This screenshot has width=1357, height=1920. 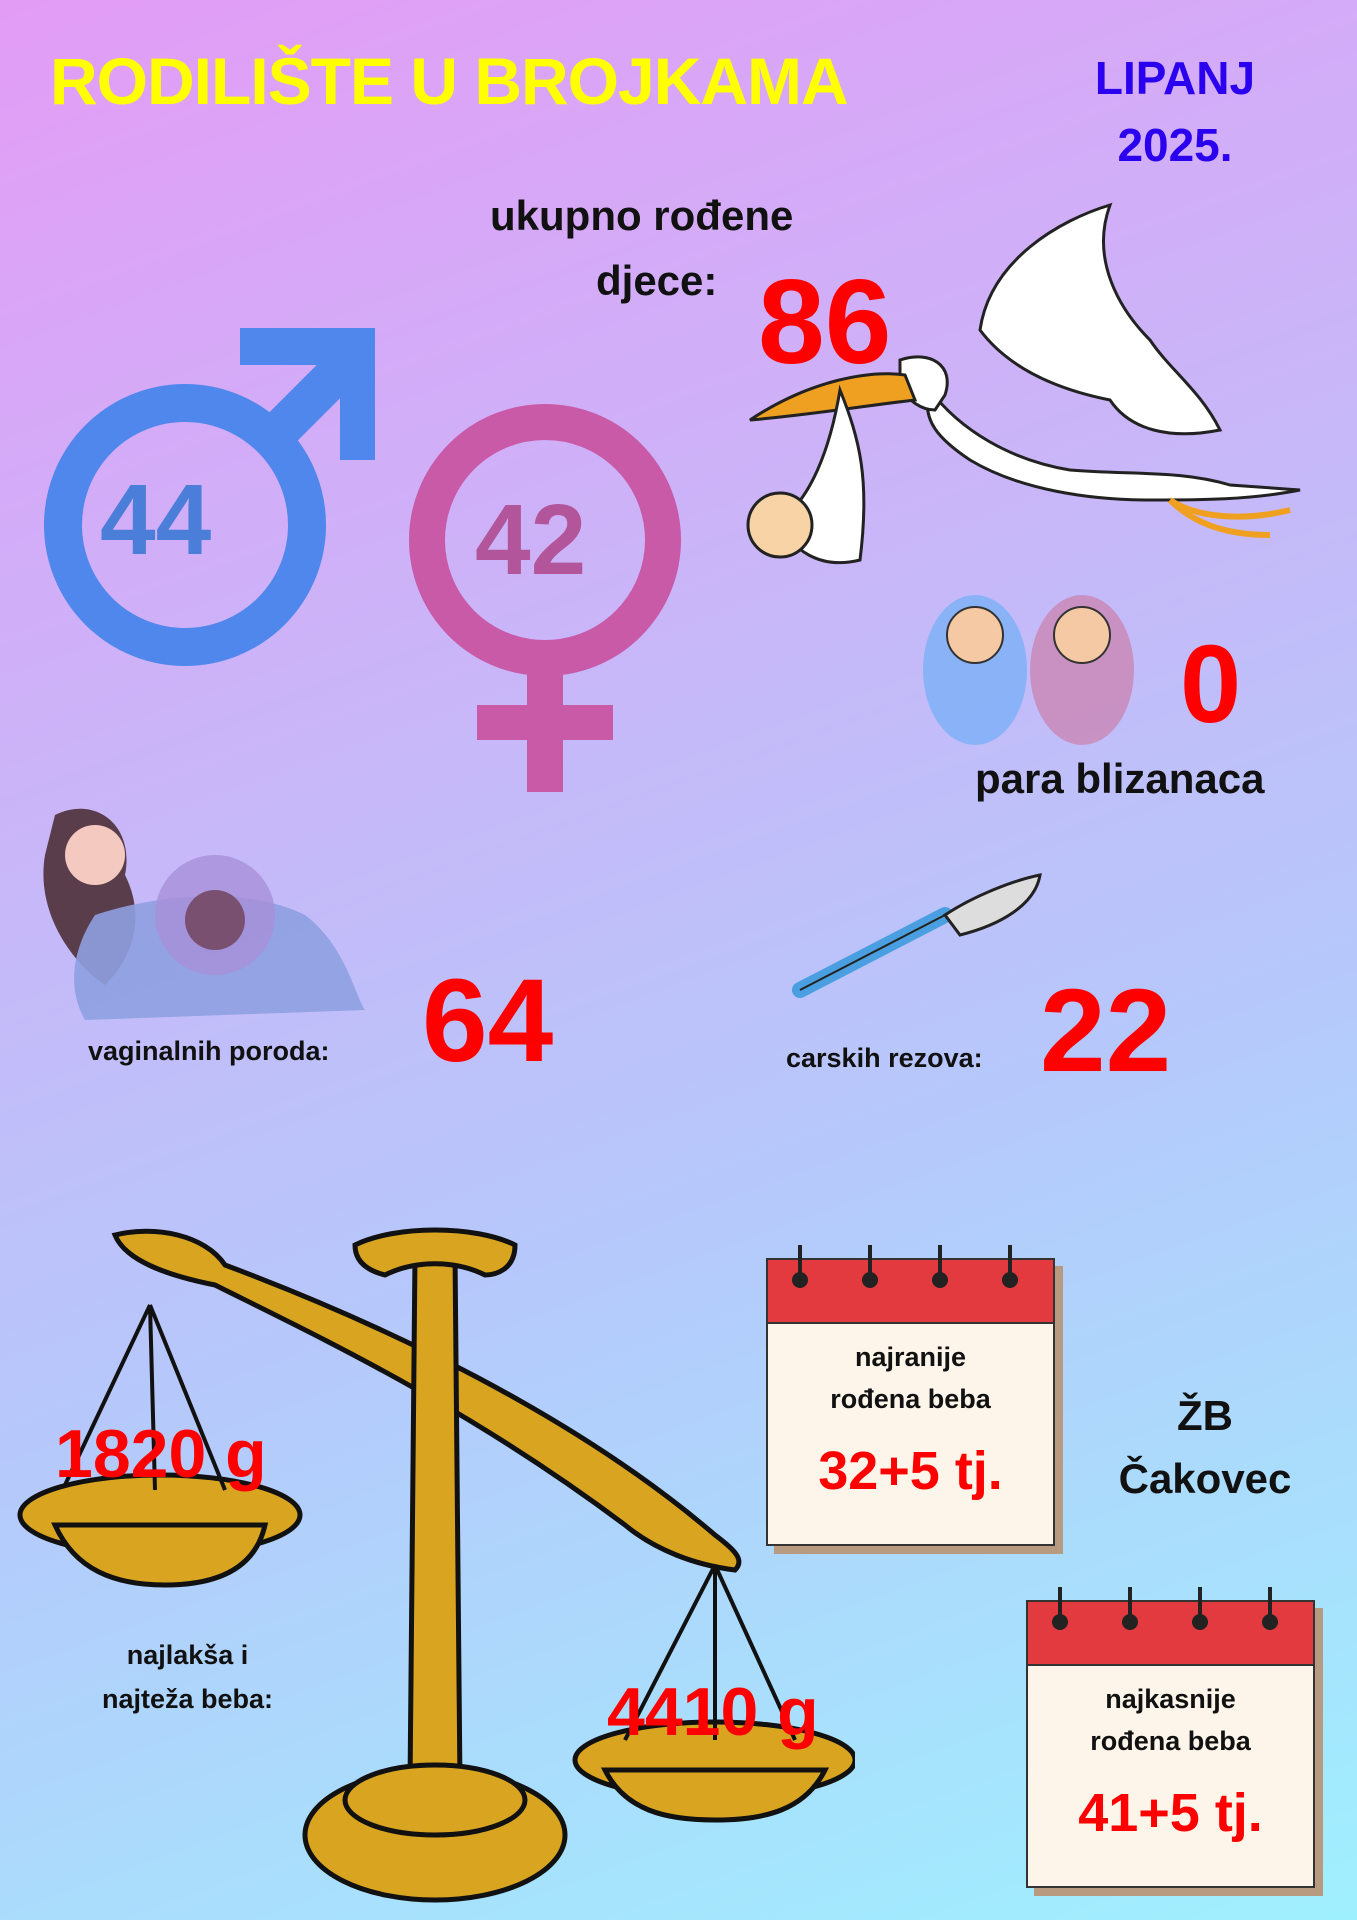 What do you see at coordinates (1120, 778) in the screenshot?
I see `twins-label: para blizanaca` at bounding box center [1120, 778].